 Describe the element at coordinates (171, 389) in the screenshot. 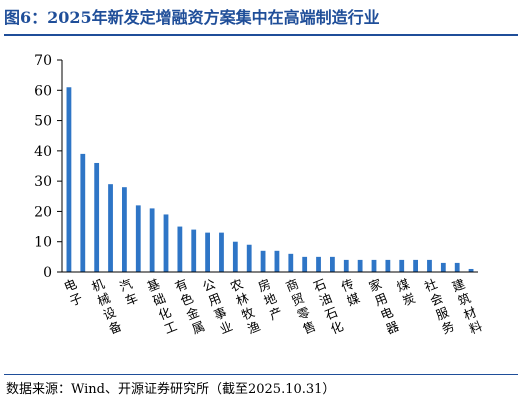

I see `source-note: 数据来源：Wind、开源证券研究所（截至2025.10.31）` at that location.